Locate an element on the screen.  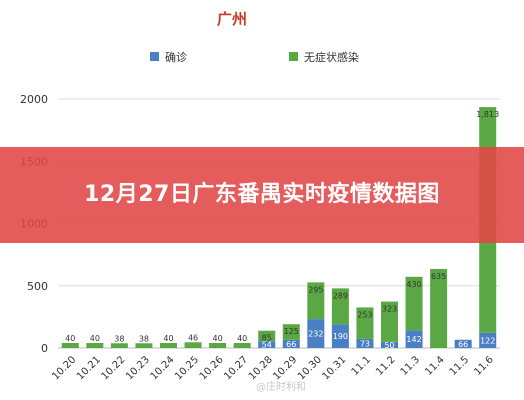
x-tick-label: 11.1 is located at coordinates (362, 366).